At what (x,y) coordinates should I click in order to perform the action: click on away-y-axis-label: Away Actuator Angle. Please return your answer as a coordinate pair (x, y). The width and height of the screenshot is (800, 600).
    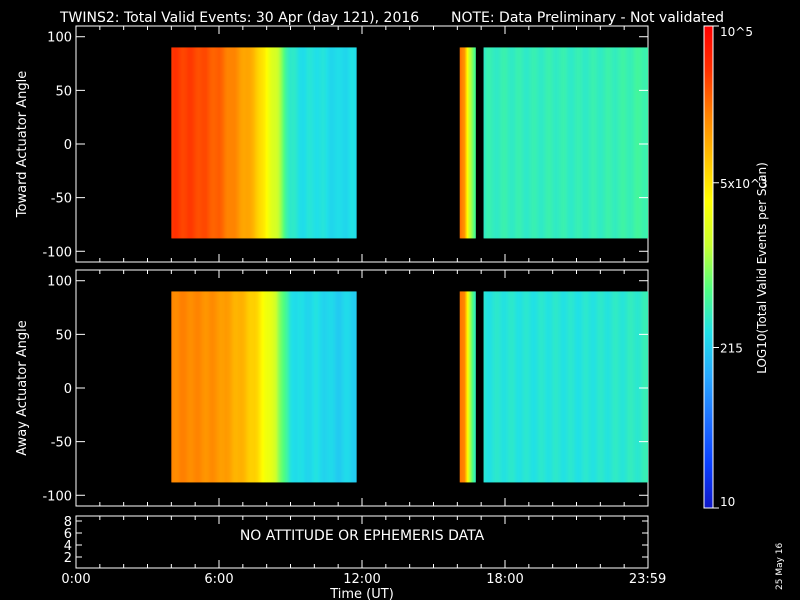
    Looking at the image, I should click on (22, 387).